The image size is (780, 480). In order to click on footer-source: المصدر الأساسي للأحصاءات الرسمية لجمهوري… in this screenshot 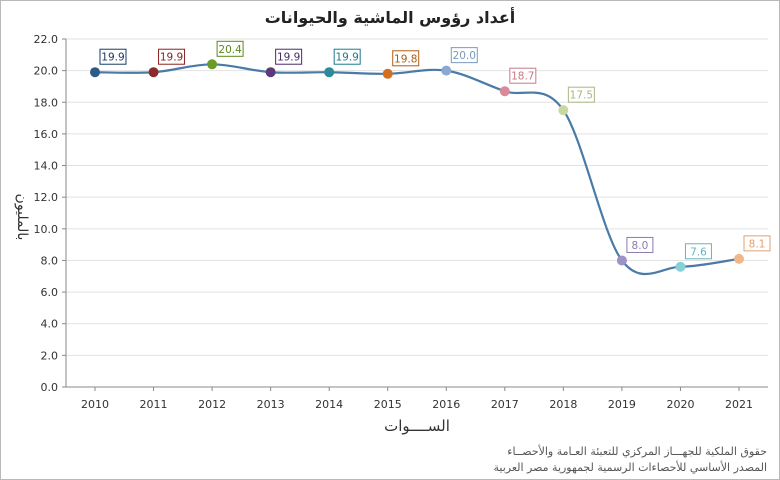, I will do `click(630, 467)`.